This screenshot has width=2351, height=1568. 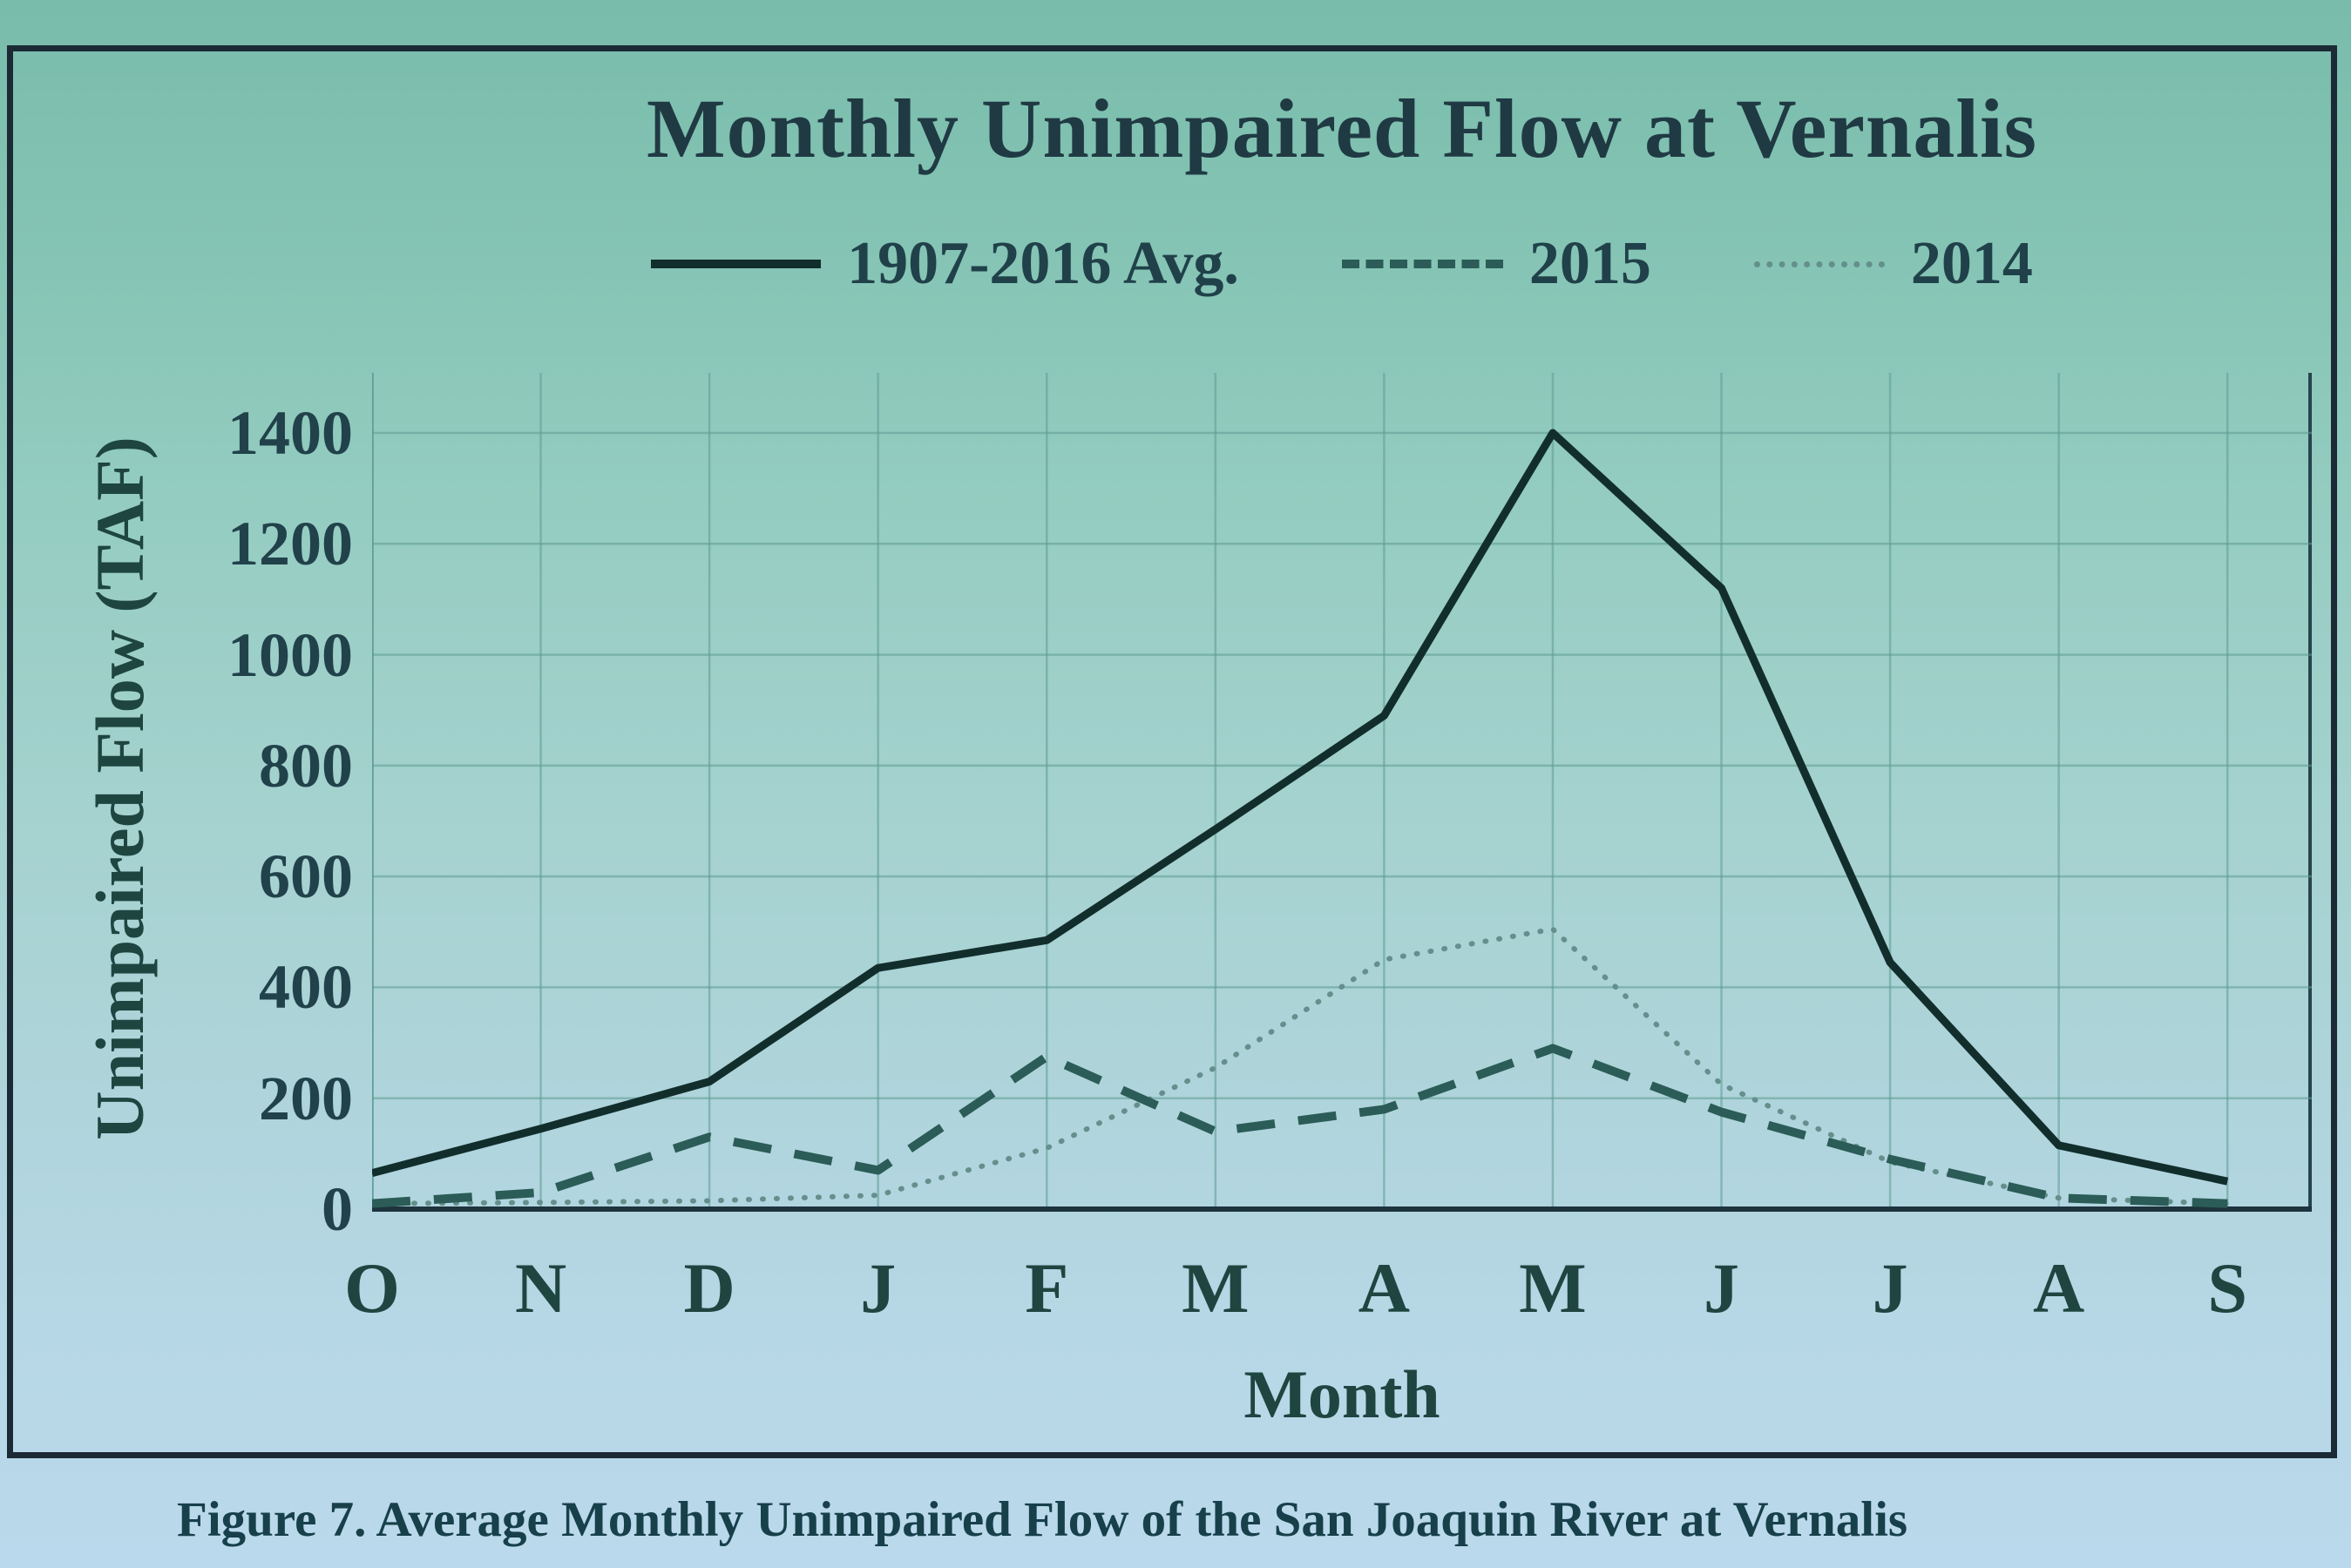 I want to click on series-line-2014, so click(x=1300, y=1066).